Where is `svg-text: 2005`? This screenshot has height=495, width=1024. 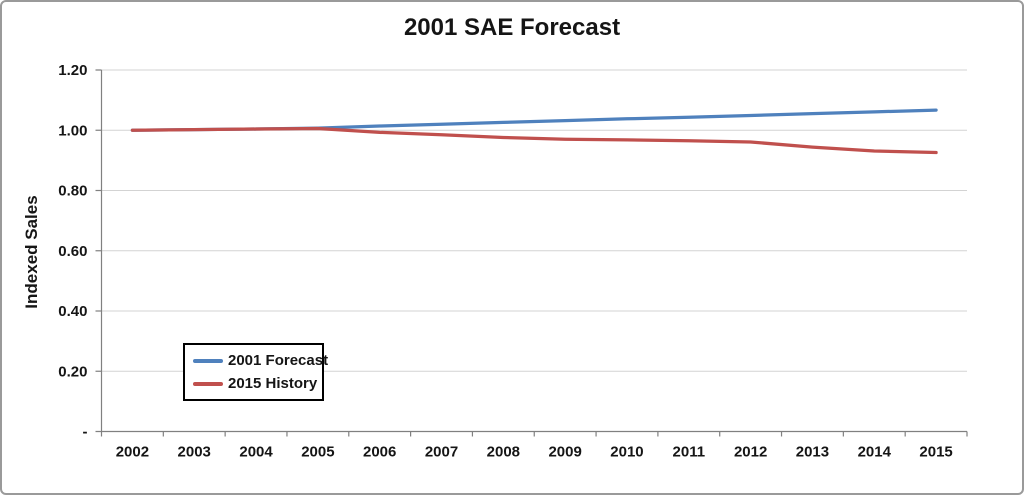
svg-text: 2005 is located at coordinates (317, 452).